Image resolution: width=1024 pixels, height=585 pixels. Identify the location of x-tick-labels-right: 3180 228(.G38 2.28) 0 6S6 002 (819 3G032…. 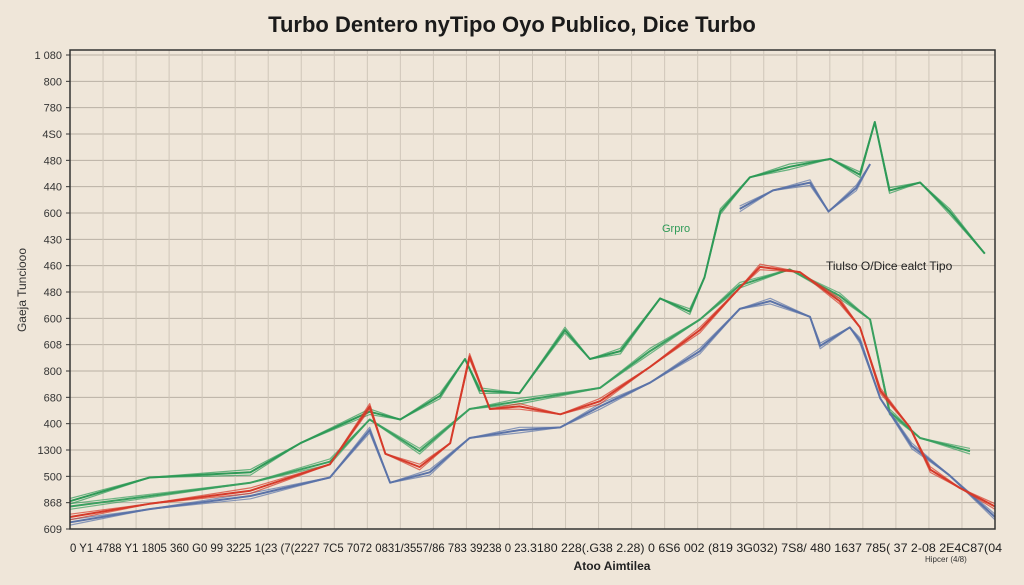
(766, 548).